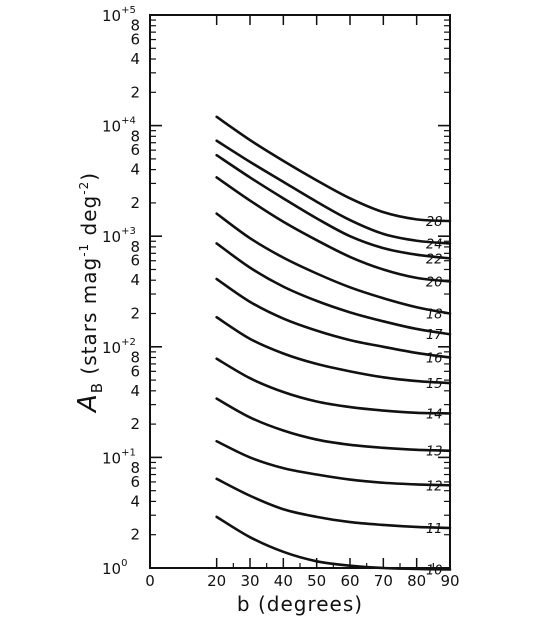 The height and width of the screenshot is (624, 560). I want to click on svg-text: AB (stars mag-1 deg-2), so click(89, 293).